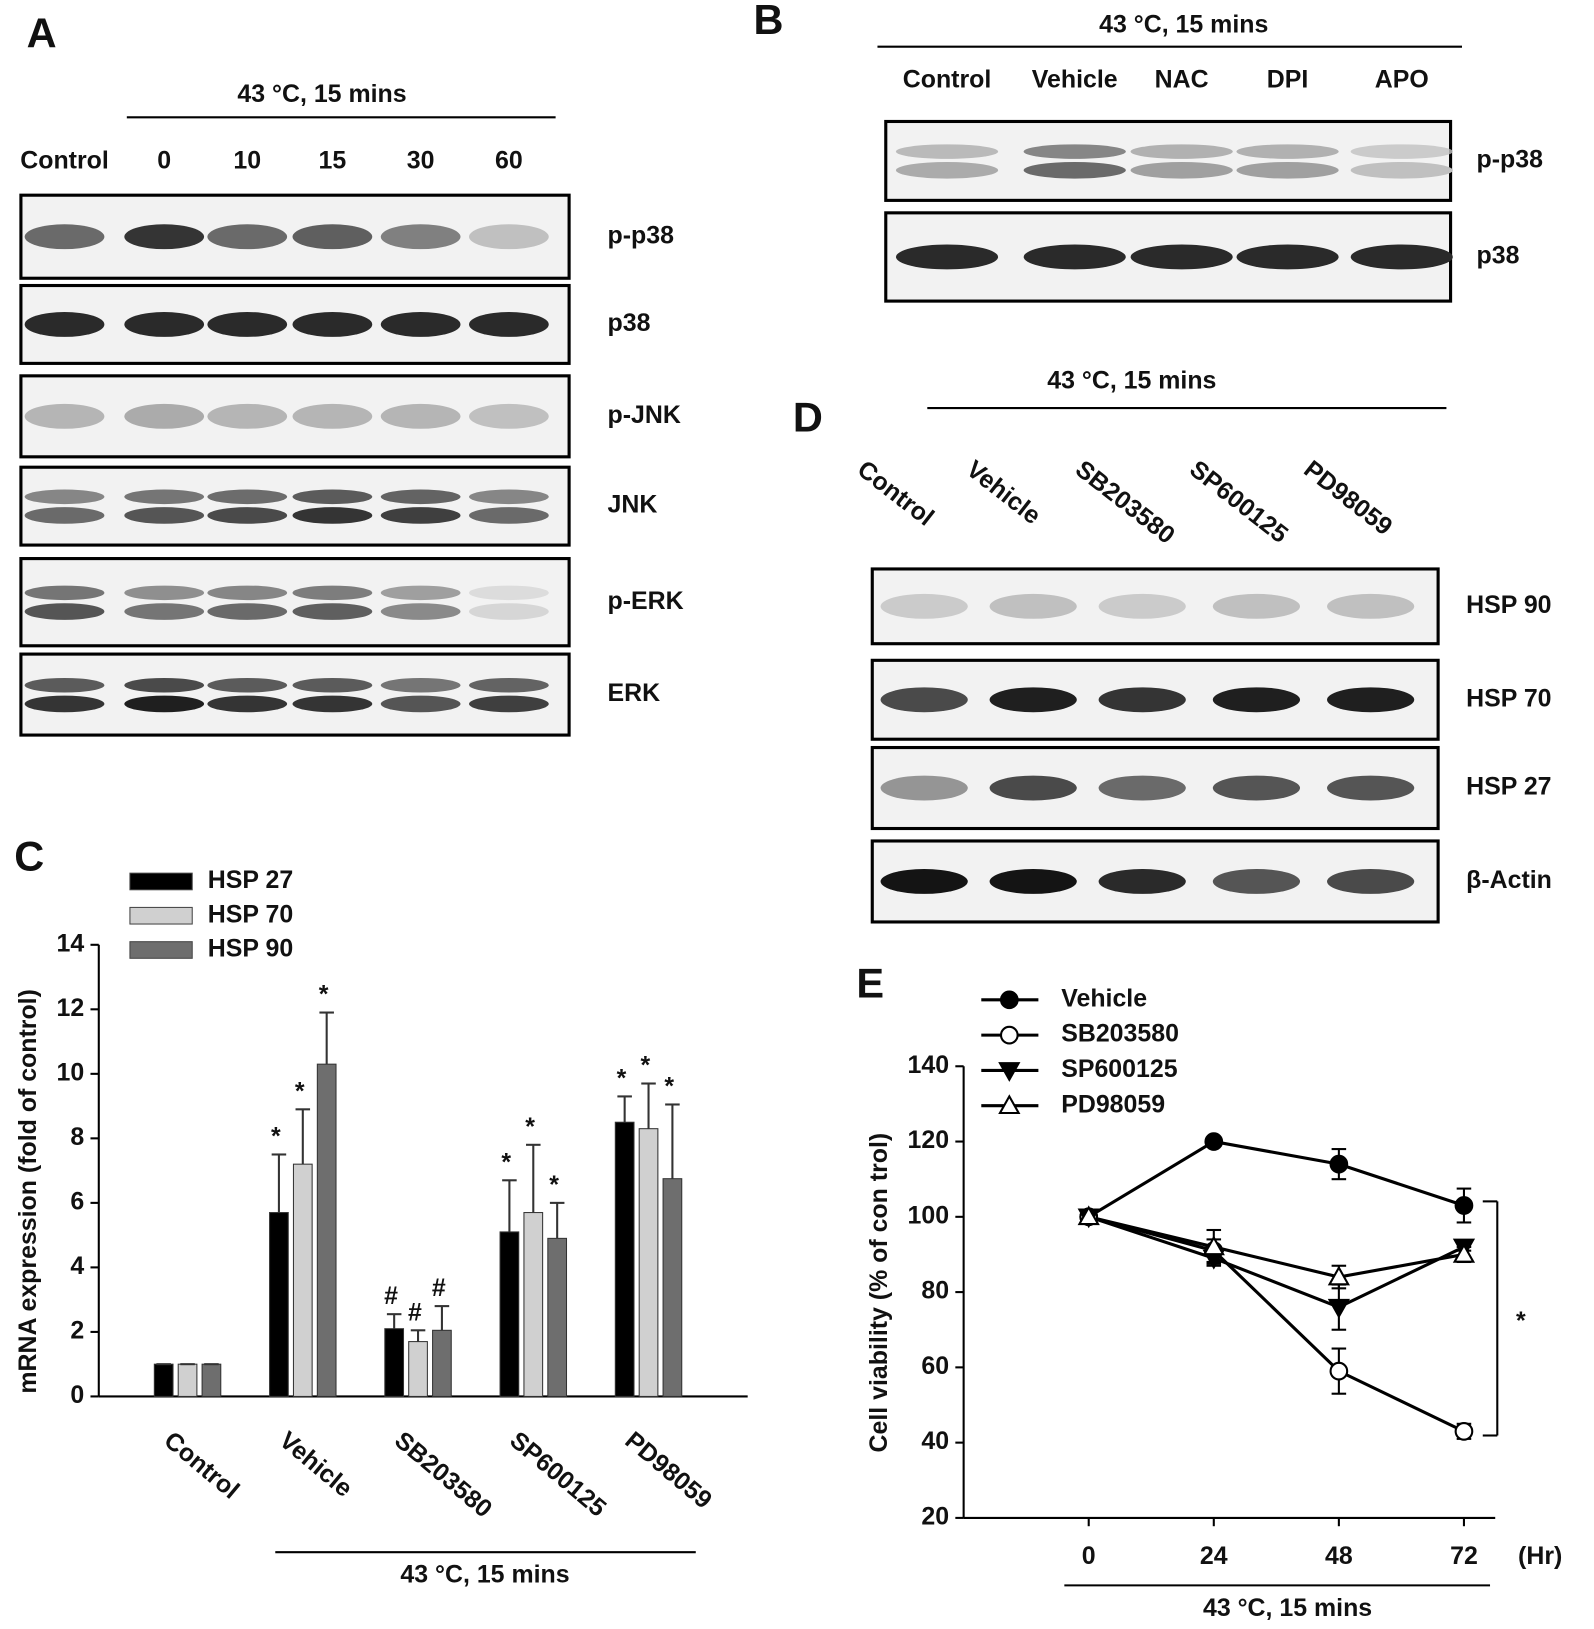 The width and height of the screenshot is (1594, 1629). What do you see at coordinates (1009, 1000) in the screenshot?
I see `legend-marker` at bounding box center [1009, 1000].